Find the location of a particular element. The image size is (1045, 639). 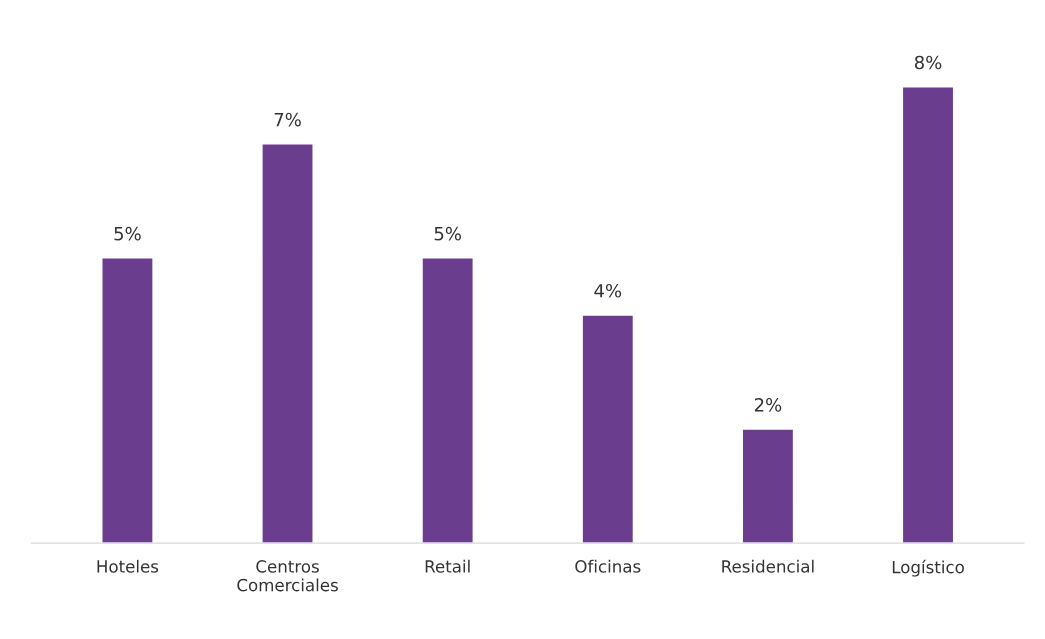

x-tick-label: Hoteles is located at coordinates (128, 566).